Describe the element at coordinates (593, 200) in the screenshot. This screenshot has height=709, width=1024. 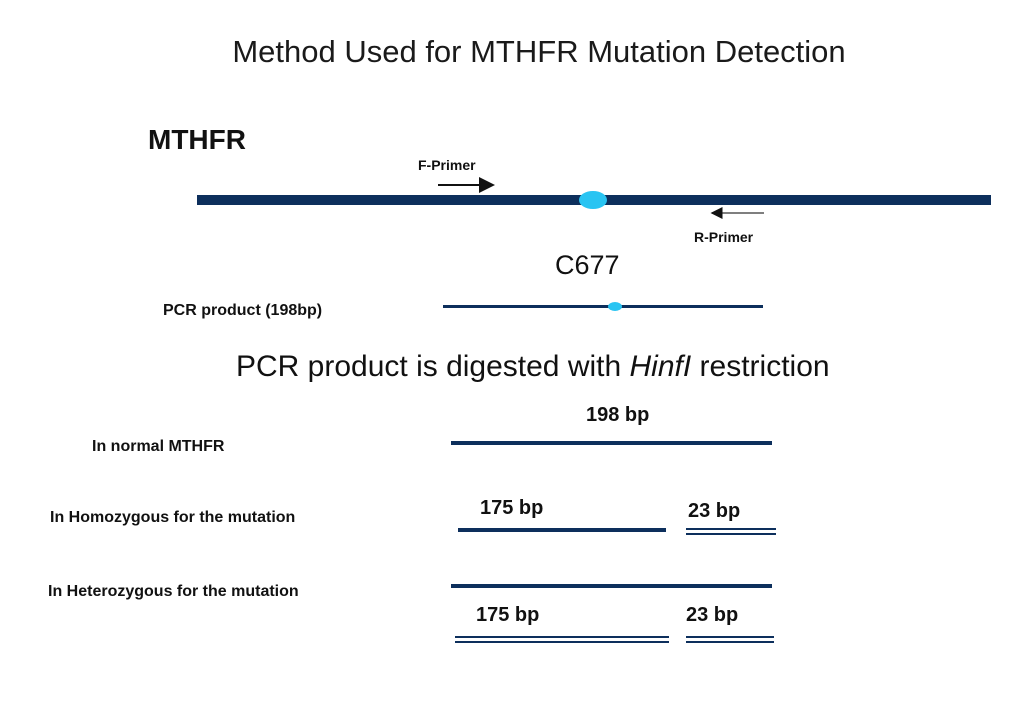
I see `c677-site-marker` at that location.